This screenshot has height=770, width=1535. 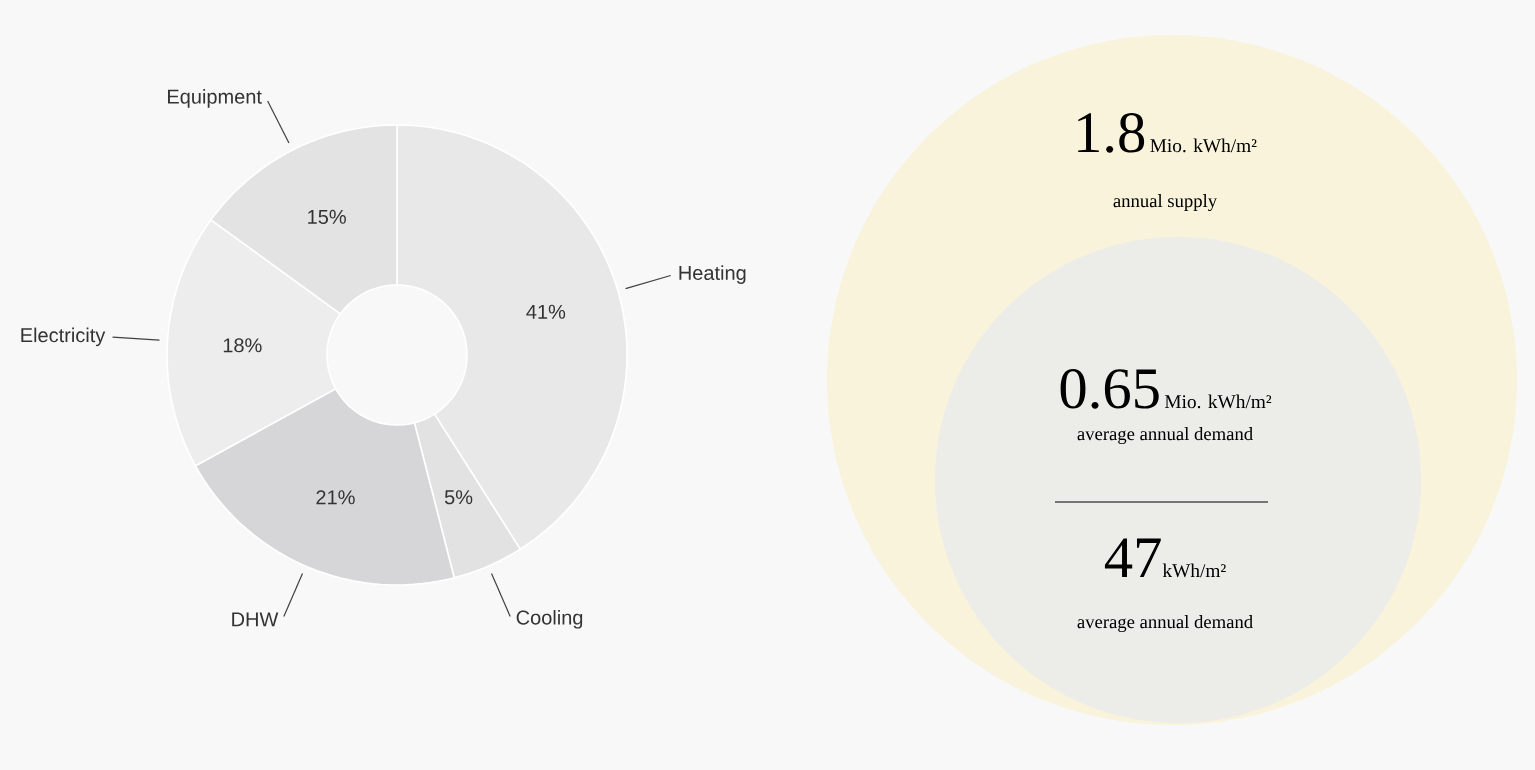 What do you see at coordinates (327, 216) in the screenshot?
I see `data-label: 15%` at bounding box center [327, 216].